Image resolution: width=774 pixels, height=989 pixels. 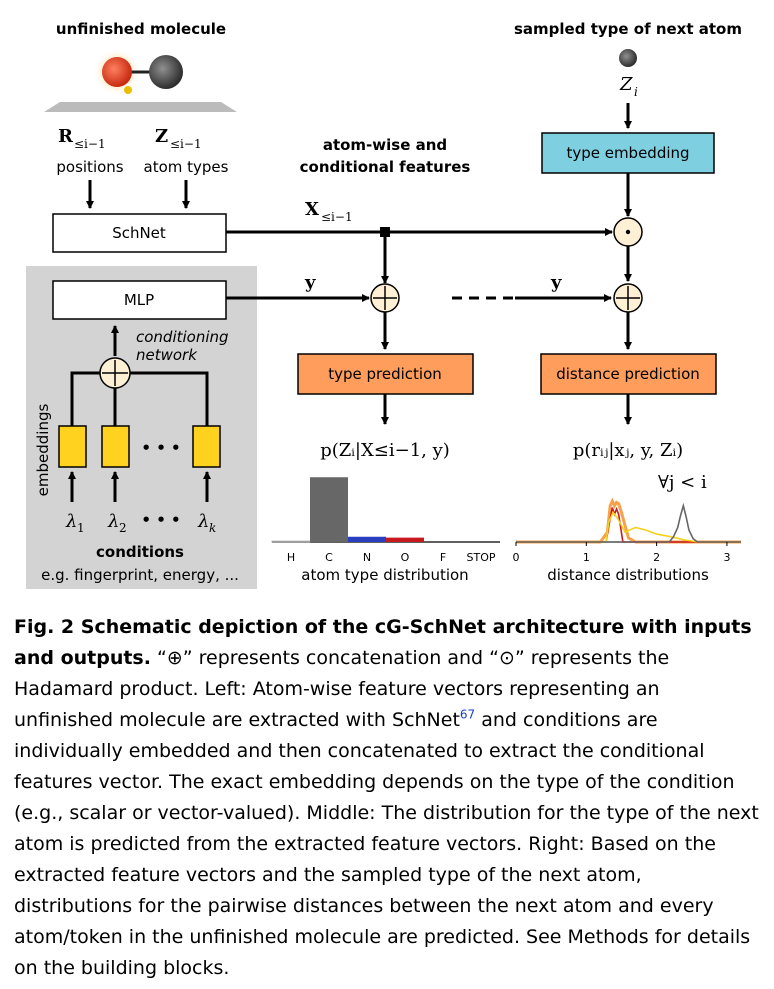 What do you see at coordinates (161, 136) in the screenshot?
I see `types-symbol: Z` at bounding box center [161, 136].